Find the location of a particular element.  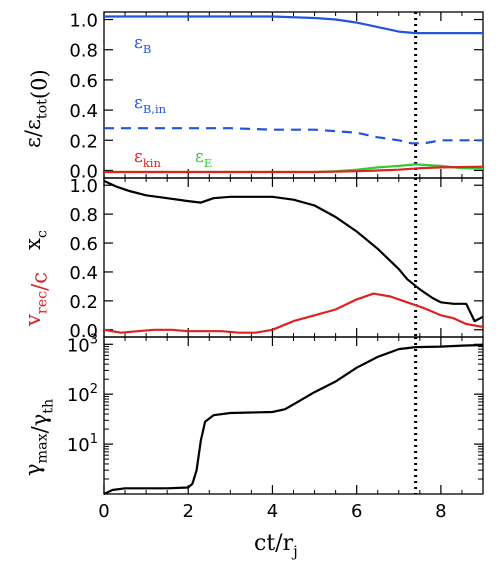

x-tick-label: 2 is located at coordinates (187, 511).